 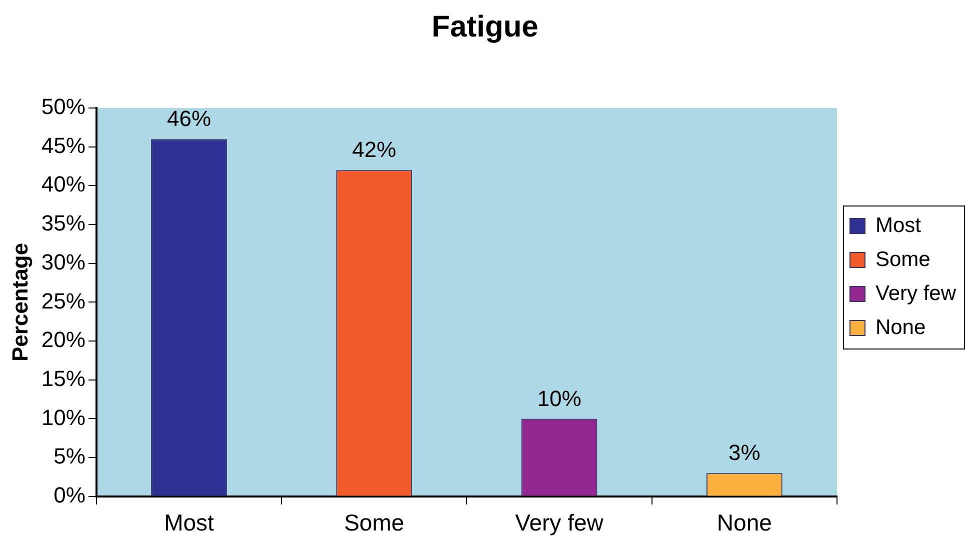 I want to click on data-label: 42%, so click(x=374, y=149).